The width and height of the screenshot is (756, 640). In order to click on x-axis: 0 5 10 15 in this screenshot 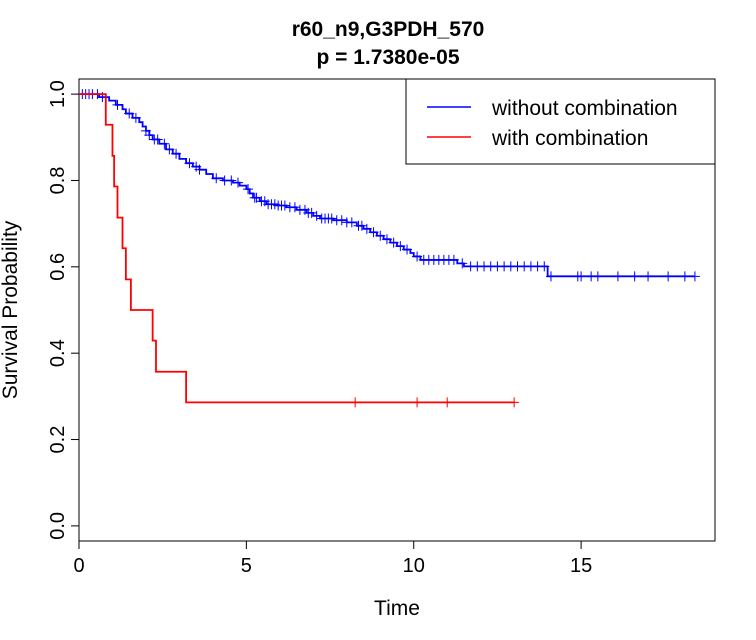, I will do `click(332, 558)`.